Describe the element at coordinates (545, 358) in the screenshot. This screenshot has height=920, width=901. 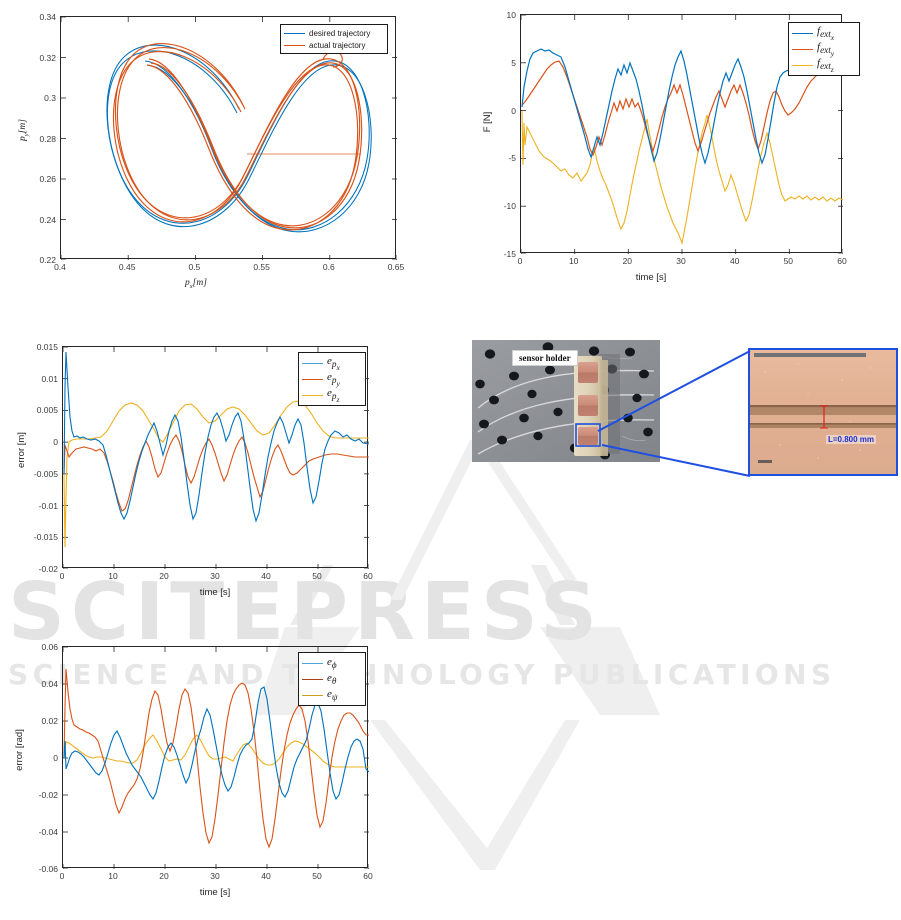
I see `sensor-holder-caption: sensor holder` at that location.